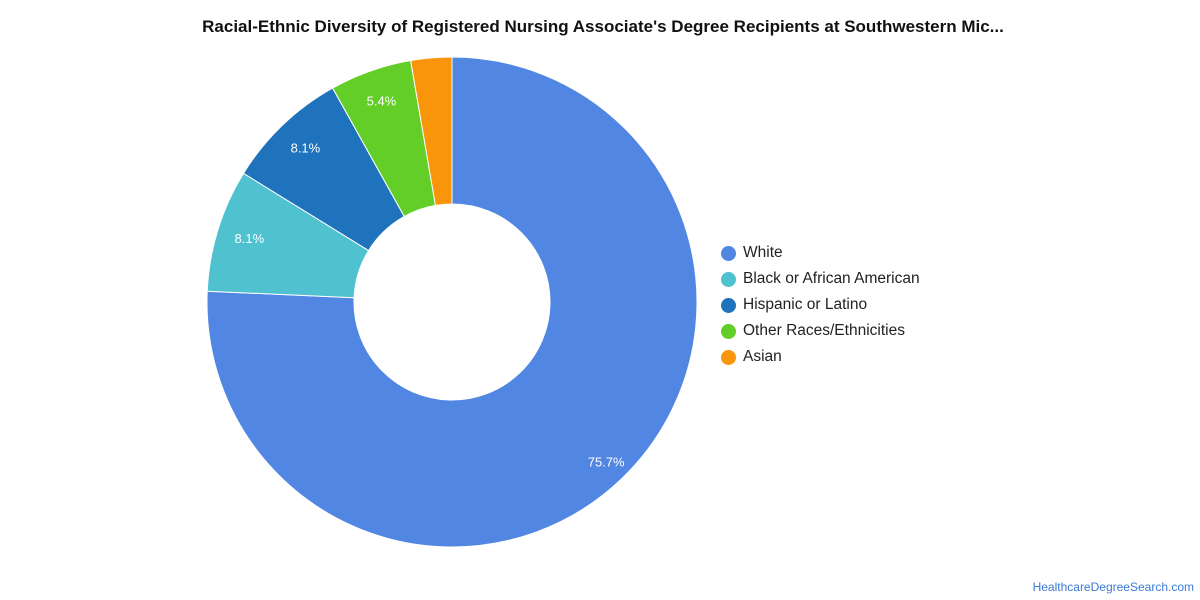 This screenshot has height=600, width=1200. What do you see at coordinates (824, 330) in the screenshot?
I see `legend-label: Other Races/Ethnicities` at bounding box center [824, 330].